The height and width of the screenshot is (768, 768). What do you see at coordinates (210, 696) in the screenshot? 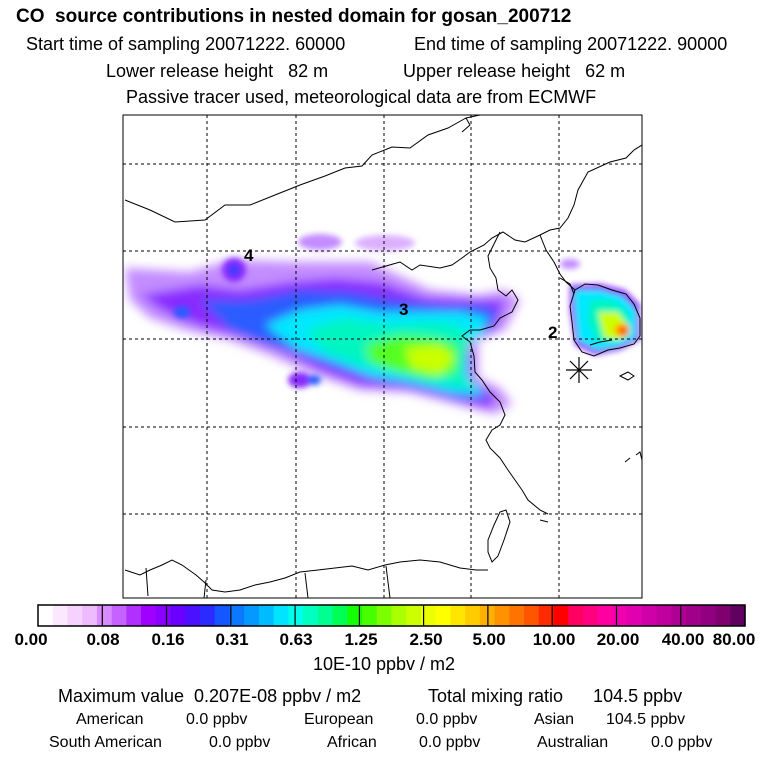
I see `maximum-value: Maximum value 0.207E-08 ppbv / m2` at bounding box center [210, 696].